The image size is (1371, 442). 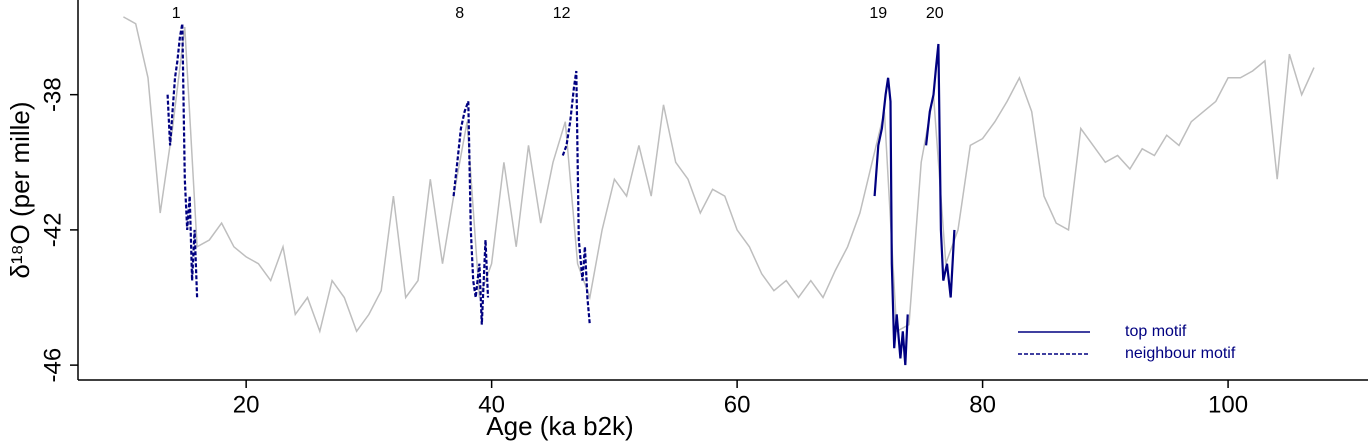 I want to click on motif-label: 8, so click(x=459, y=13).